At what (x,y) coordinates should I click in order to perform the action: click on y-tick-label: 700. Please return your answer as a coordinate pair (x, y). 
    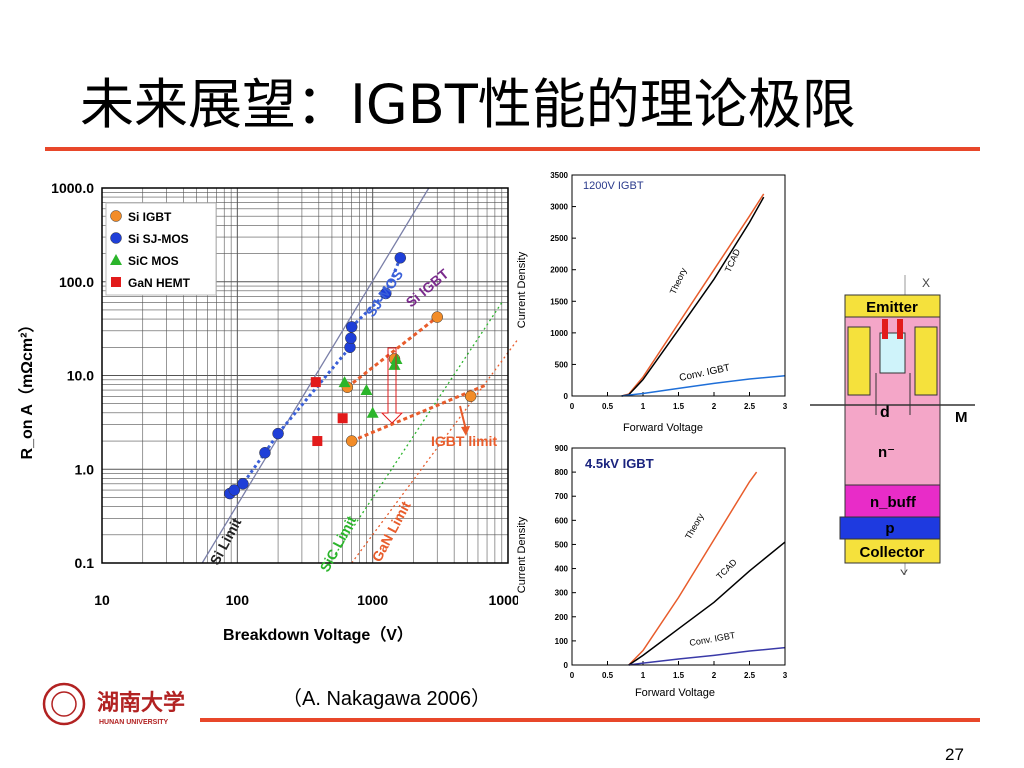
    Looking at the image, I should click on (562, 496).